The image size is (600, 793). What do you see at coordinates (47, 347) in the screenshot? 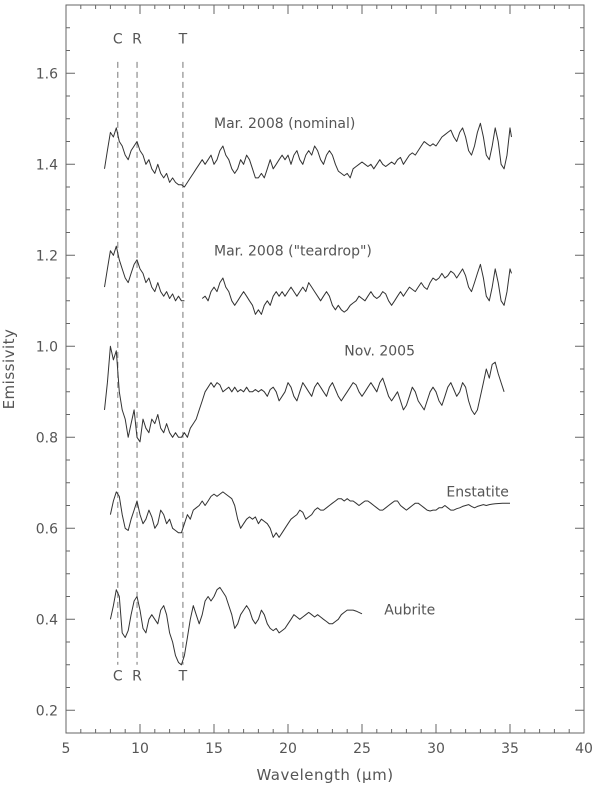
I see `y-tick-label: 1.0` at bounding box center [47, 347].